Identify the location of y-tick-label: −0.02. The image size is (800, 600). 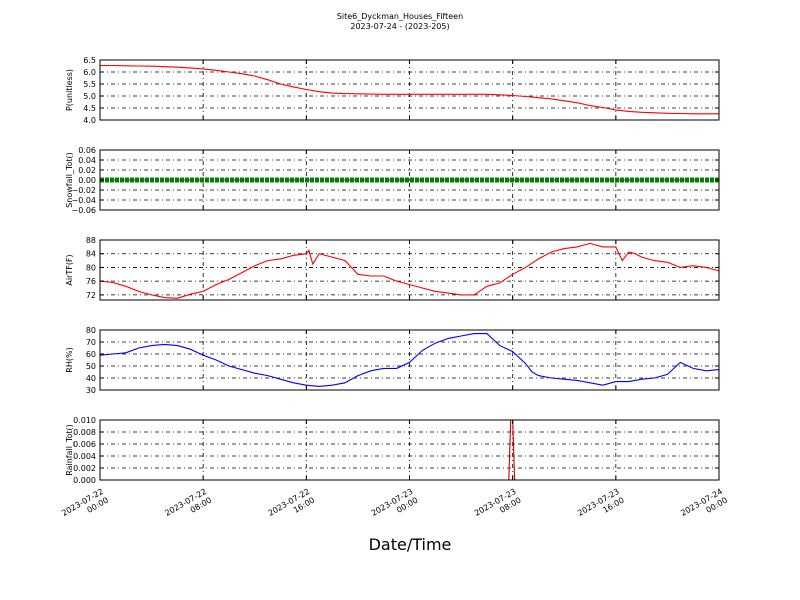
(83, 190).